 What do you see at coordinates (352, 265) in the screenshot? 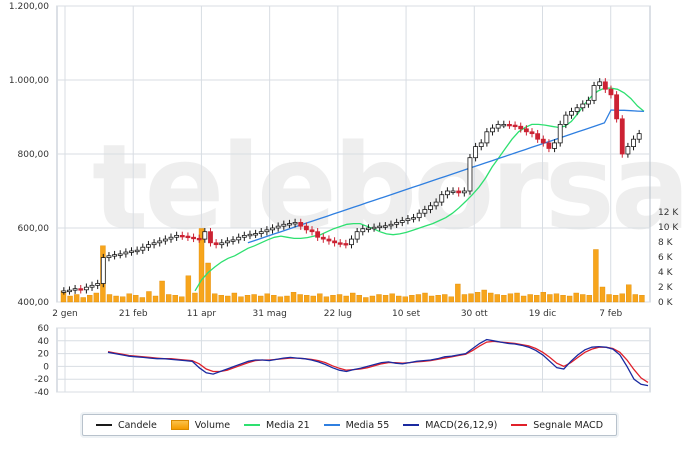
I see `volume-bars` at bounding box center [352, 265].